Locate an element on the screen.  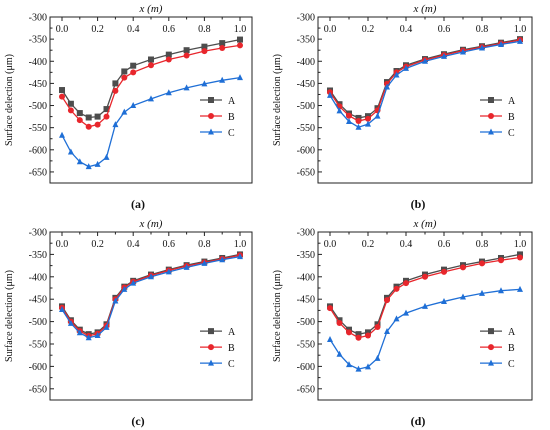
series-line-B is located at coordinates (425, 80).